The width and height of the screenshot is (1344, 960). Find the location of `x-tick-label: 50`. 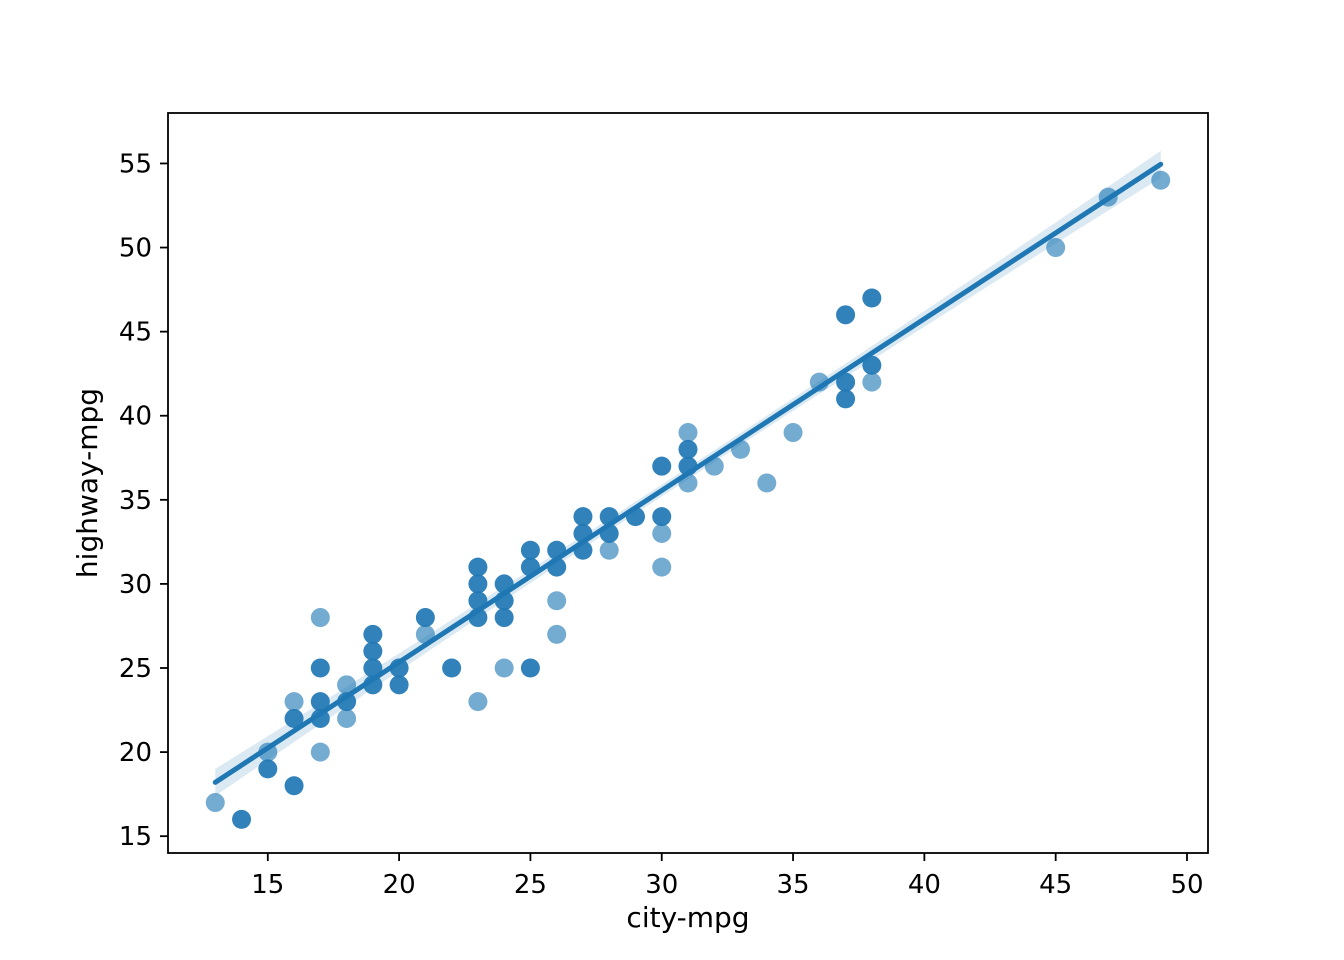

x-tick-label: 50 is located at coordinates (1186, 885).